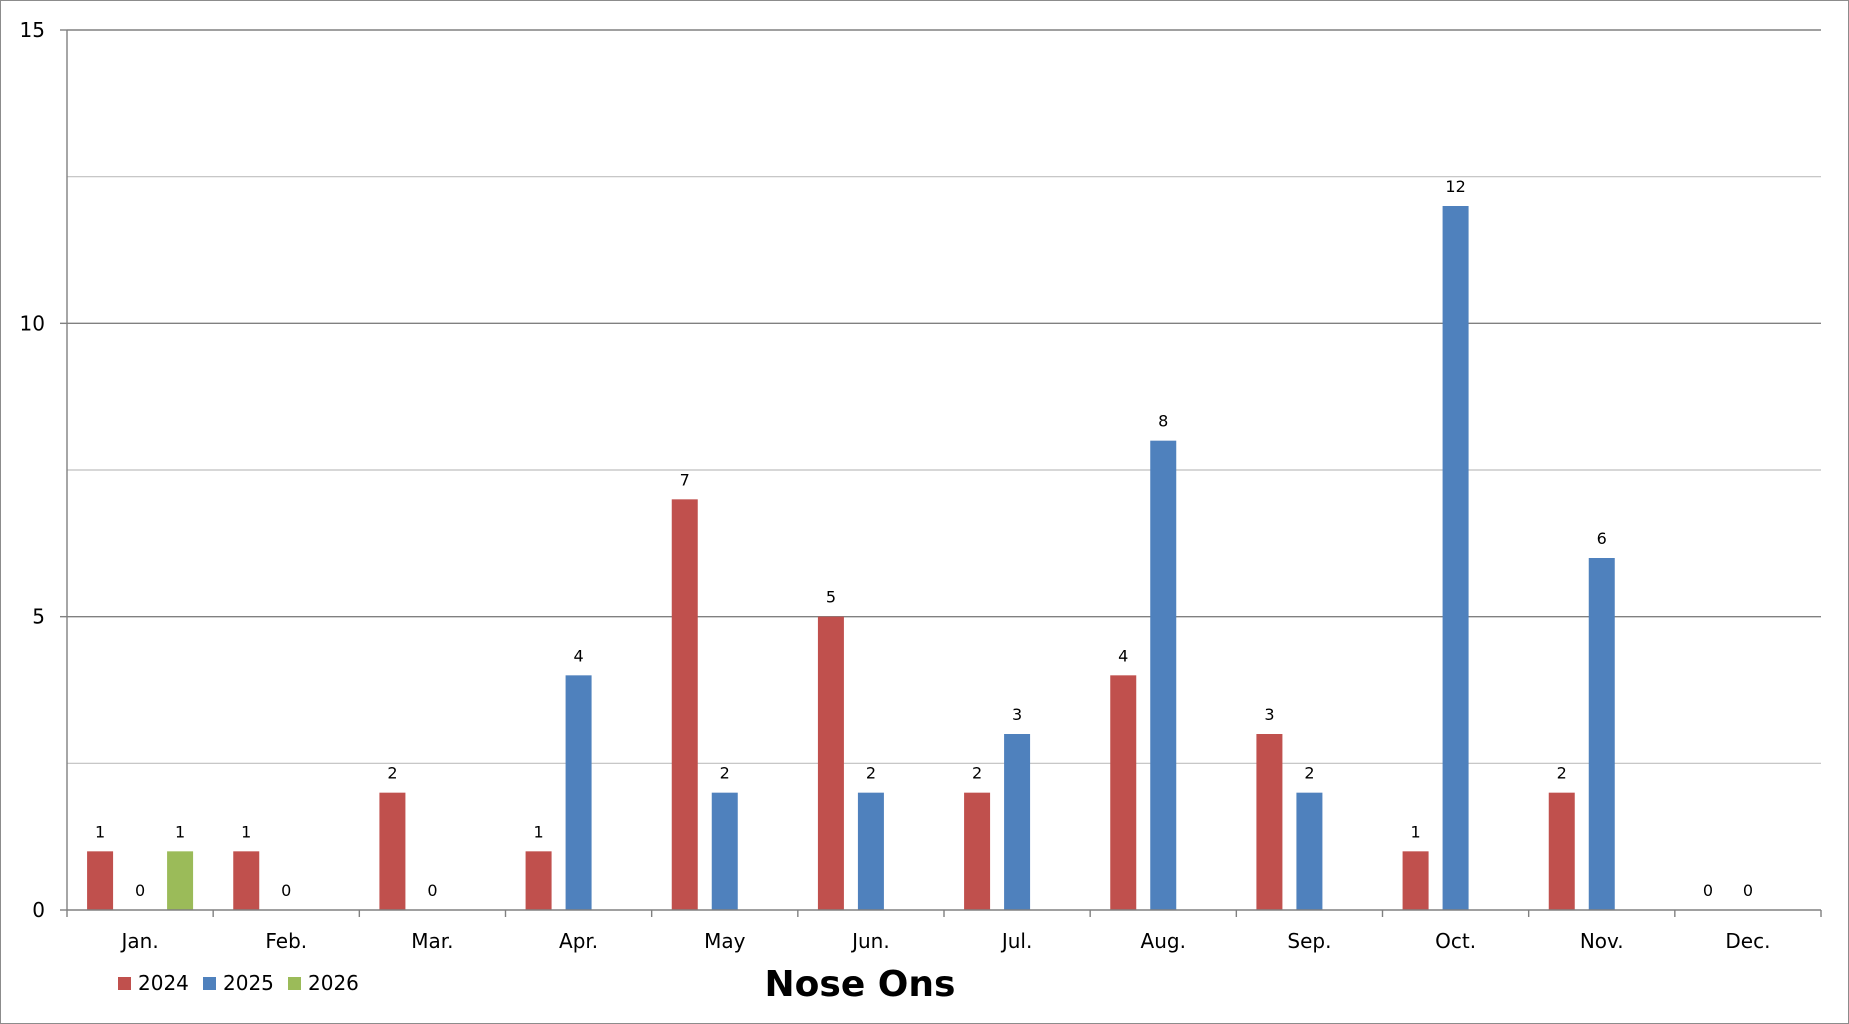  I want to click on data-label: 12, so click(1455, 186).